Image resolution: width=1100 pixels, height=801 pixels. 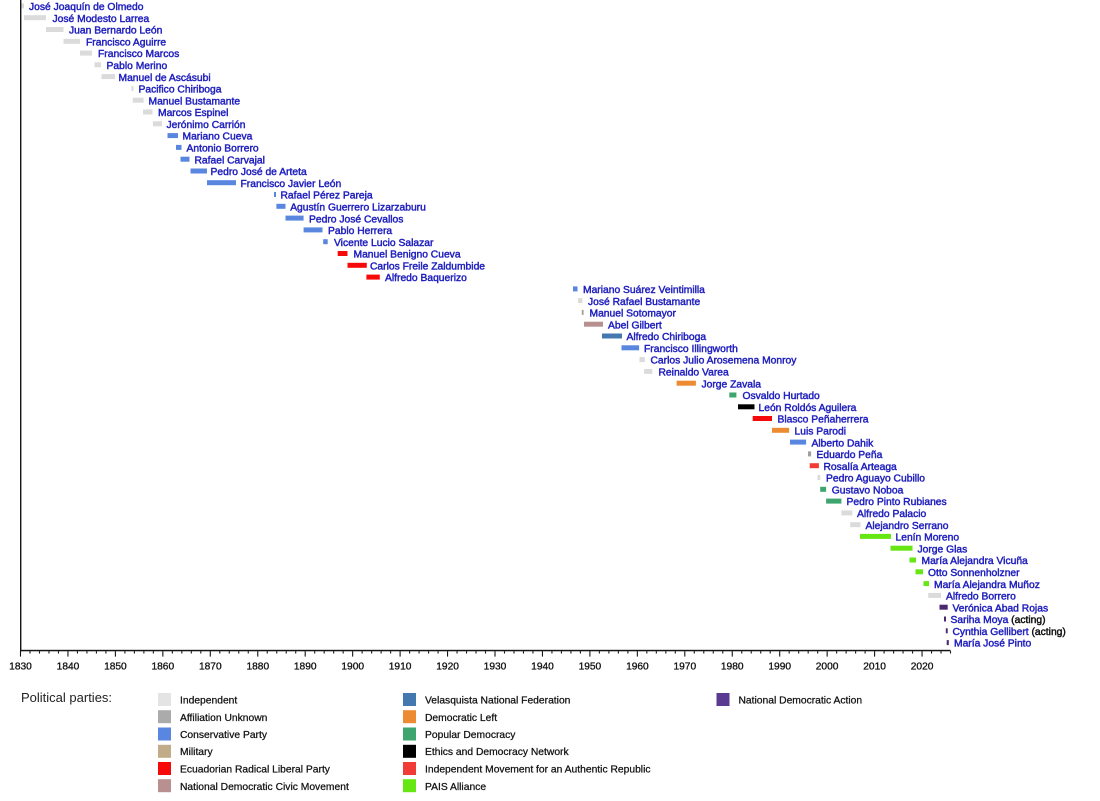 What do you see at coordinates (259, 172) in the screenshot?
I see `svg-text: Pedro José de Arteta` at bounding box center [259, 172].